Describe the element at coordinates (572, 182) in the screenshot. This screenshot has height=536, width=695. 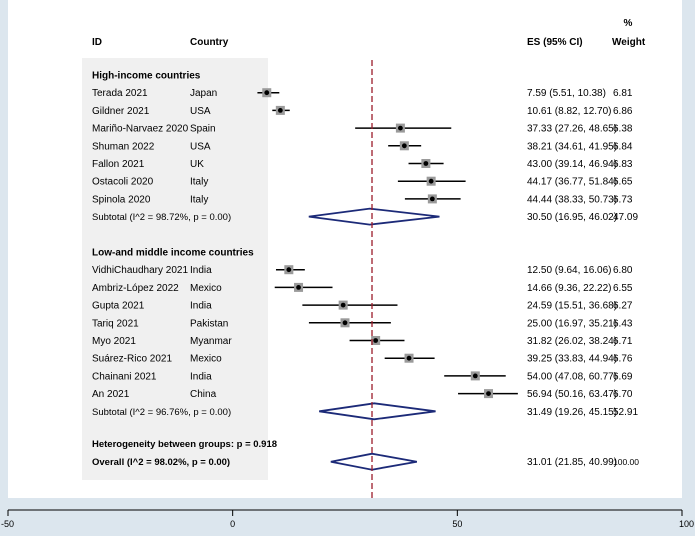
I see `g0-s5-study-es-text: 44.17 (36.77, 51.84)` at that location.